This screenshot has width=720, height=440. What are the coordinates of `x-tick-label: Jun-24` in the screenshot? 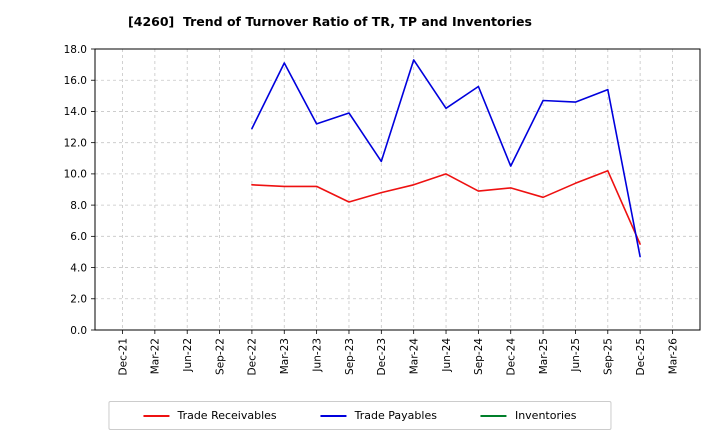 It's located at (447, 355).